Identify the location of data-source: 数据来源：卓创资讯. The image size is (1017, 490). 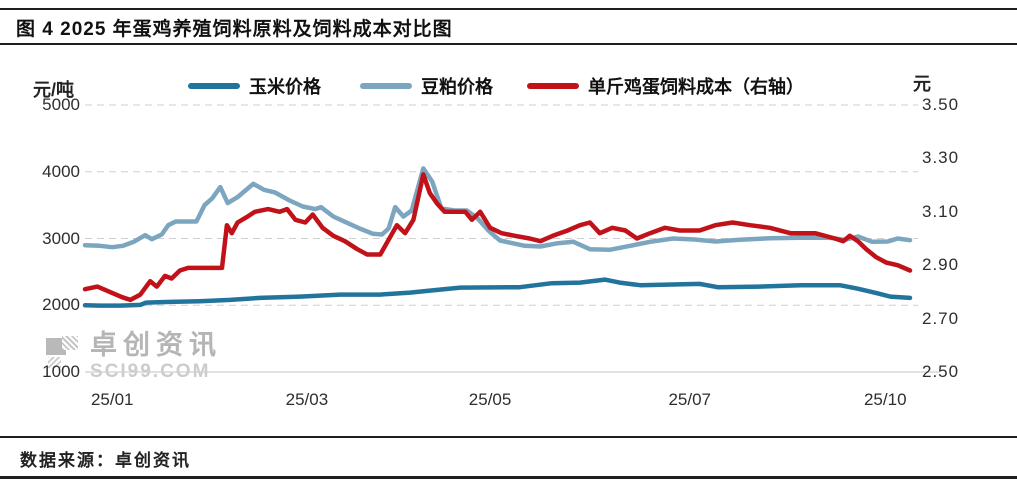
(105, 460).